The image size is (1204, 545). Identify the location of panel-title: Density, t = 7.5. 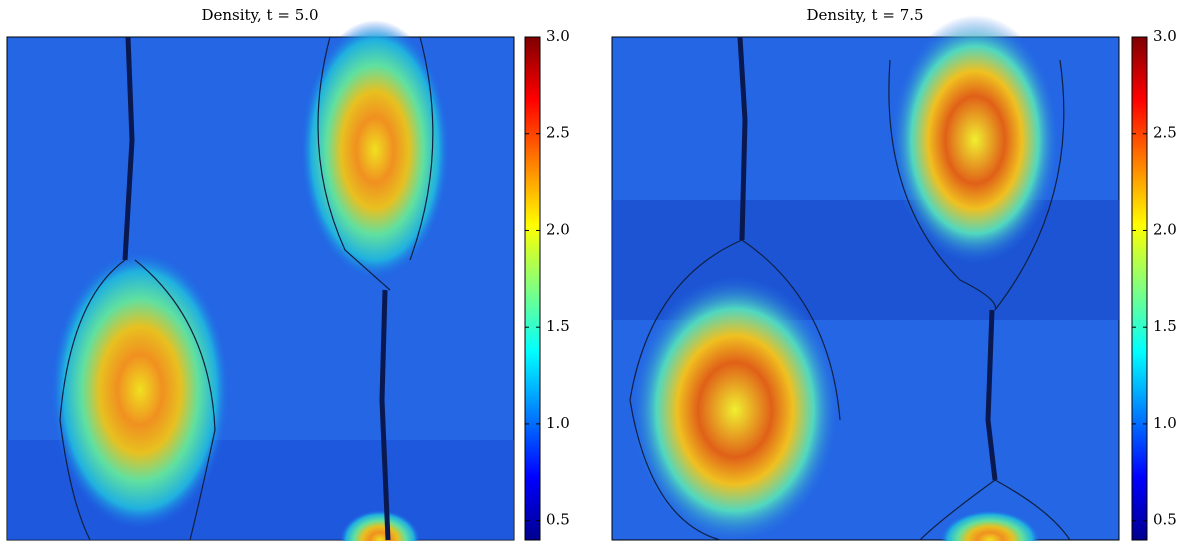
(864, 15).